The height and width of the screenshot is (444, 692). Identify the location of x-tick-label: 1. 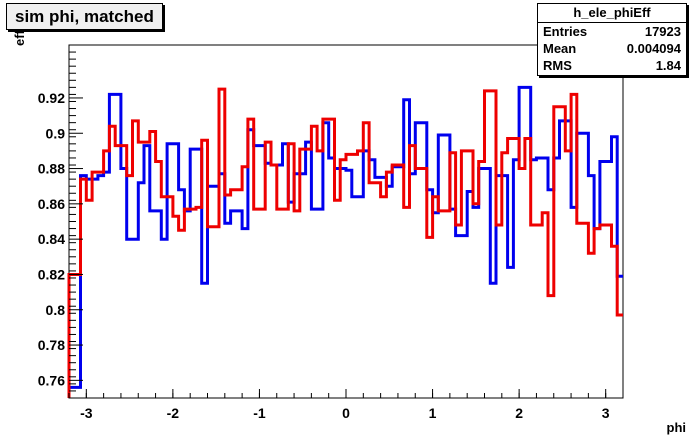
(433, 413).